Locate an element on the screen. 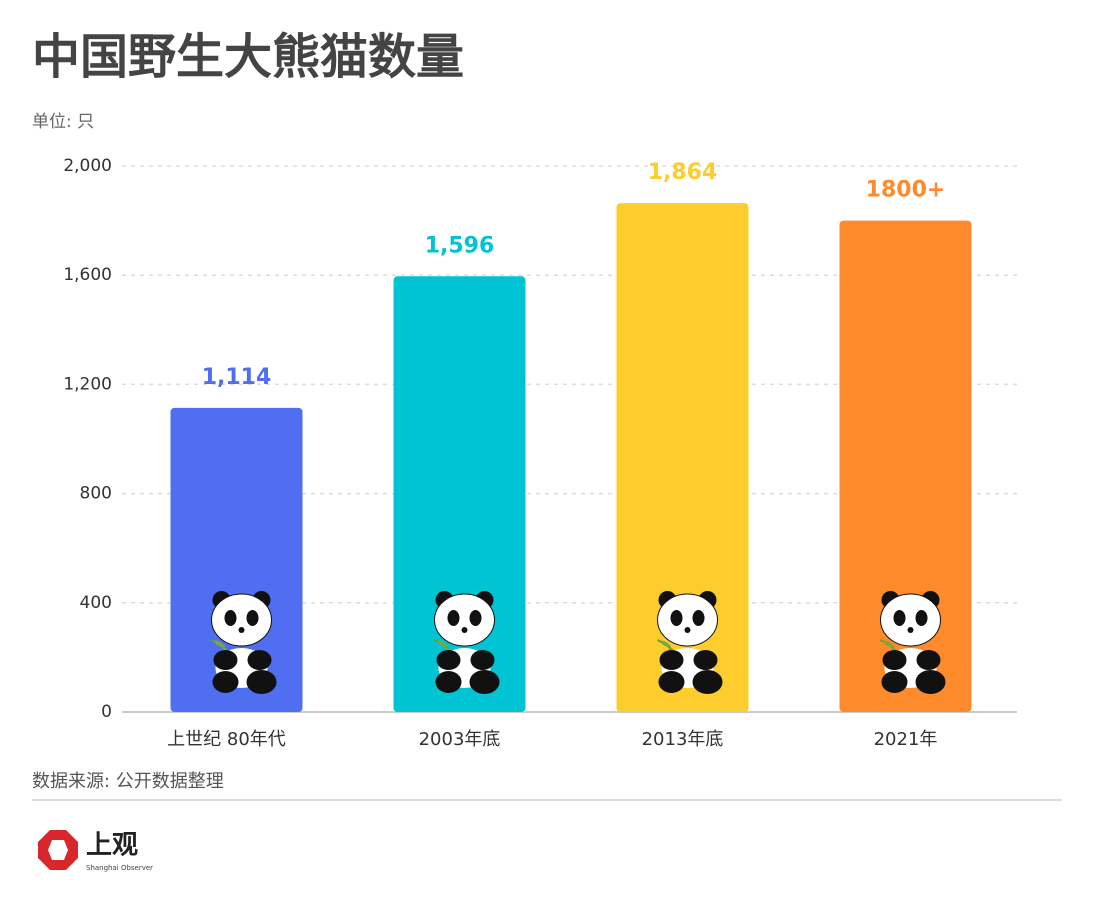  value-label: 1800+ is located at coordinates (906, 190).